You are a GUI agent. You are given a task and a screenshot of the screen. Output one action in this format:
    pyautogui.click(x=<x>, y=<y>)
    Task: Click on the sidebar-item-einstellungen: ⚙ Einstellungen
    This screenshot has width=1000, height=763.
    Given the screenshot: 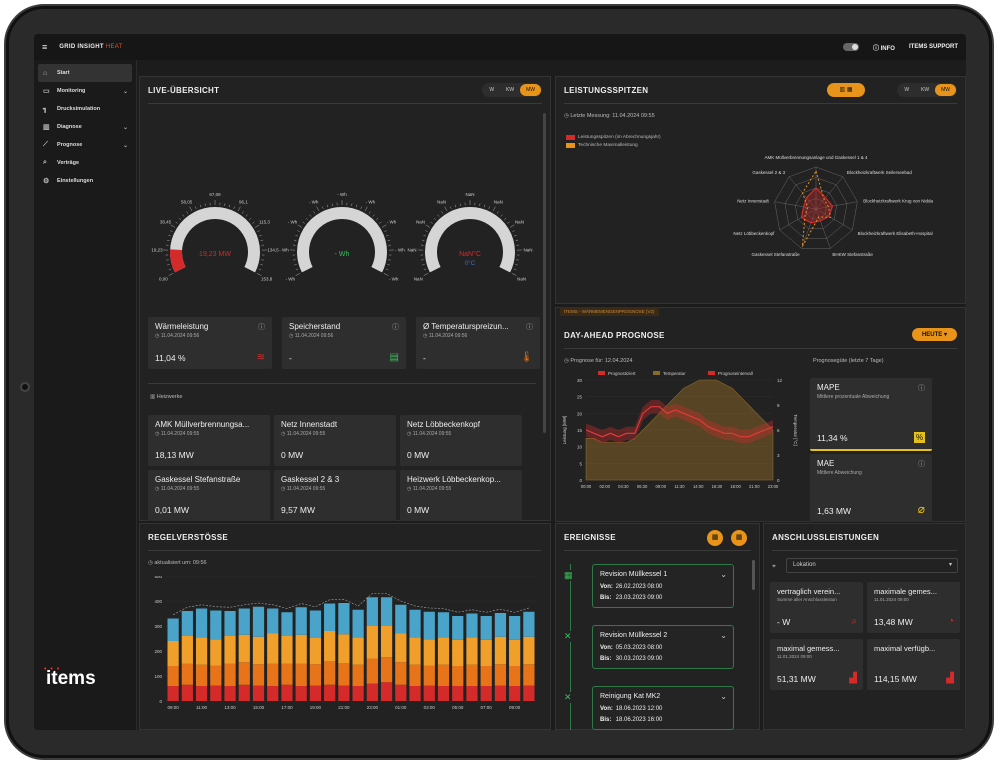 What is the action you would take?
    pyautogui.click(x=68, y=181)
    